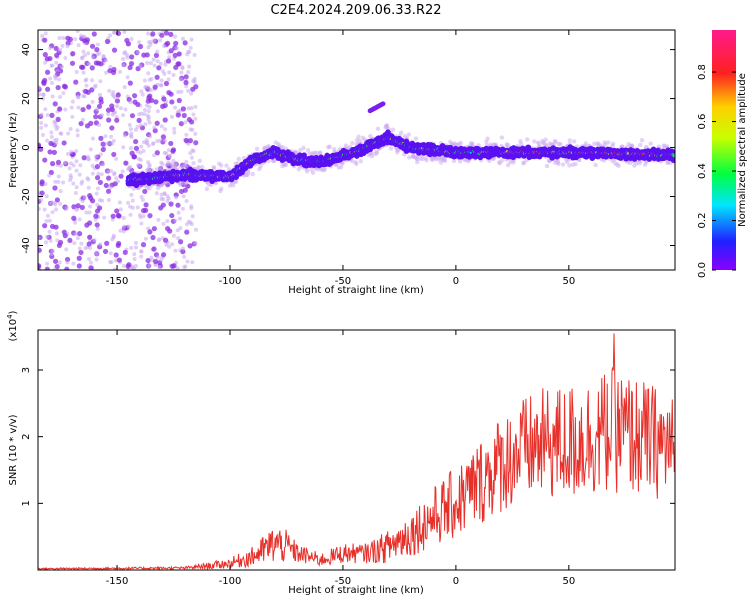  What do you see at coordinates (26, 196) in the screenshot?
I see `spectrogram-y-tick-label: -20` at bounding box center [26, 196].